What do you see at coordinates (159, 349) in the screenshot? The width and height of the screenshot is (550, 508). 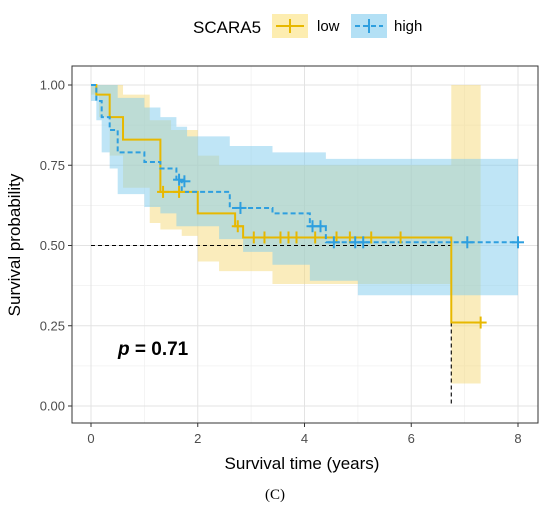 I see `p-value-text: = 0.71` at bounding box center [159, 349].